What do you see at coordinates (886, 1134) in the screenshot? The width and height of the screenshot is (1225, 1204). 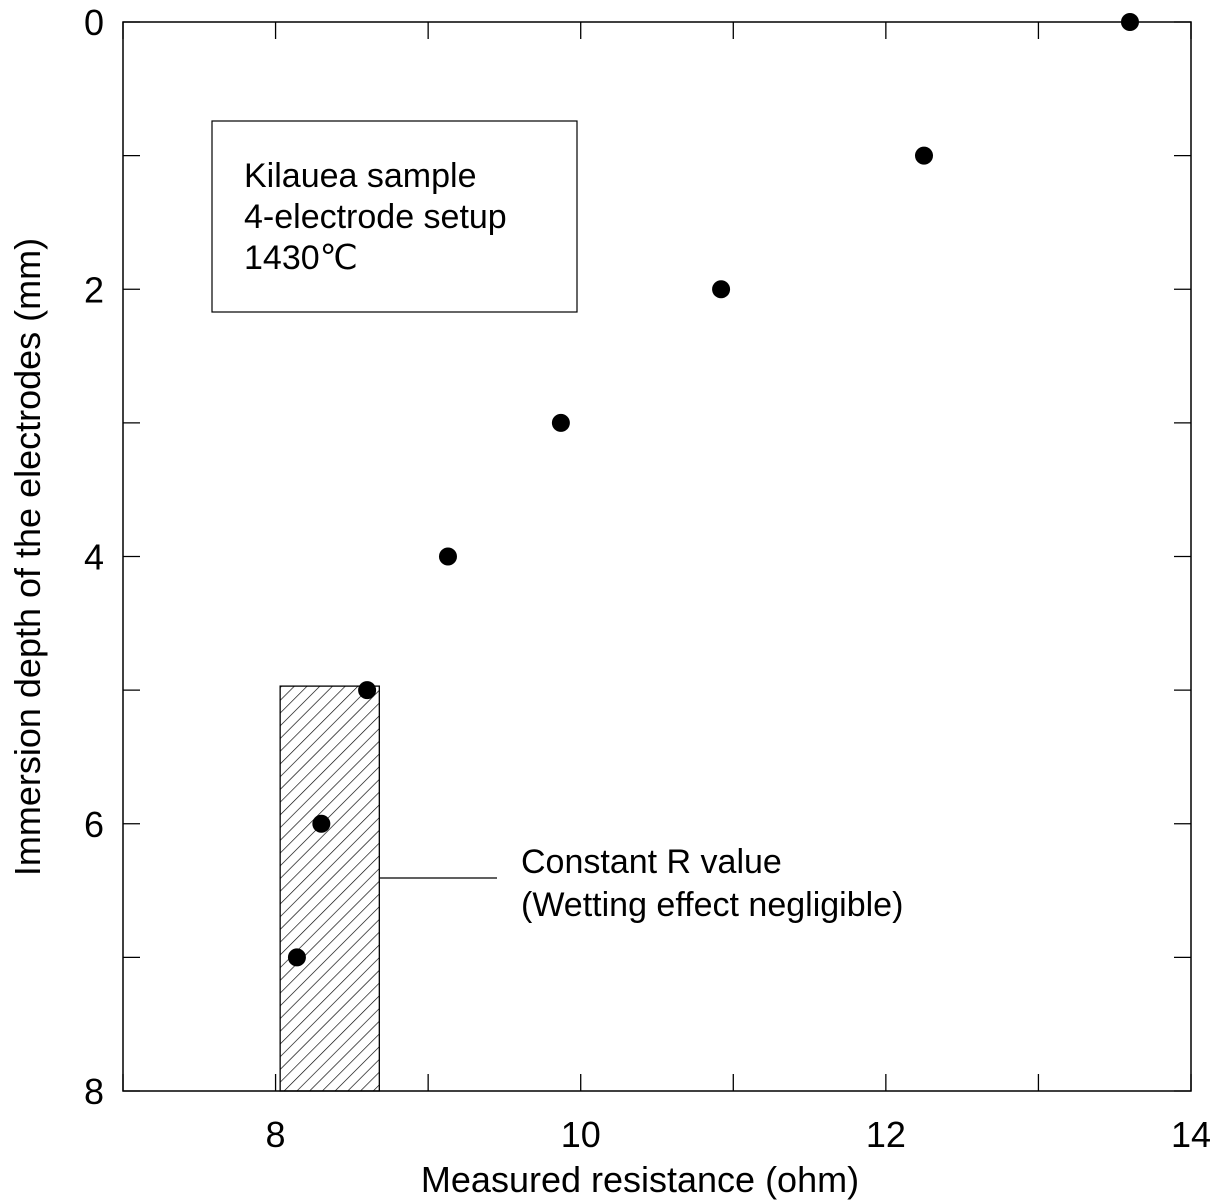 I see `x-tick-label: 12` at bounding box center [886, 1134].